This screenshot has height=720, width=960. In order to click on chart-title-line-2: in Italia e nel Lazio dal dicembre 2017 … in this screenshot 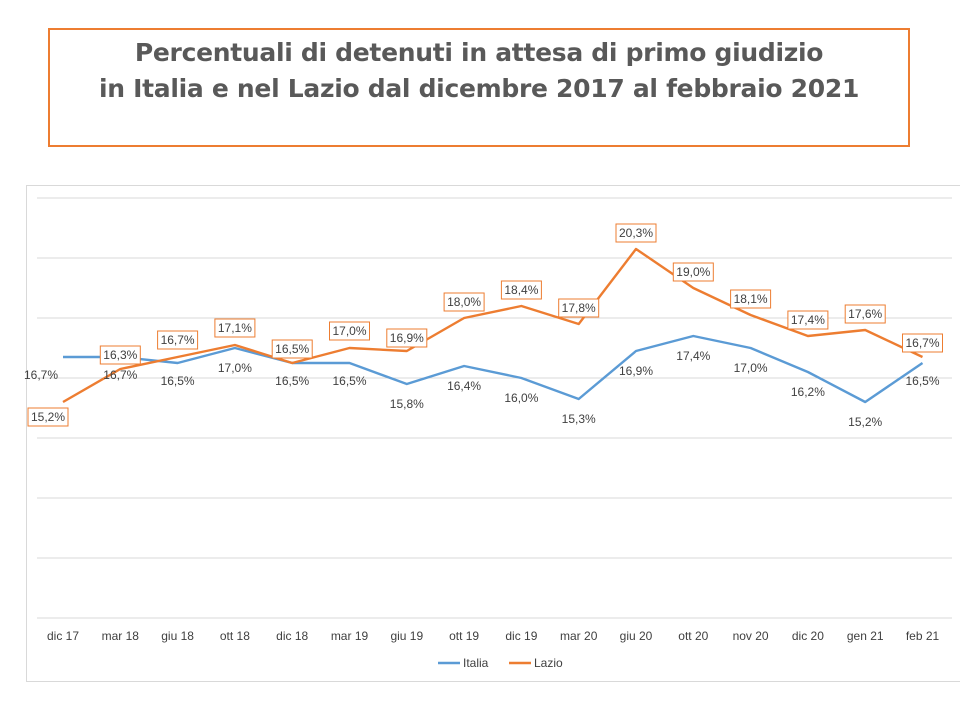, I will do `click(479, 88)`.